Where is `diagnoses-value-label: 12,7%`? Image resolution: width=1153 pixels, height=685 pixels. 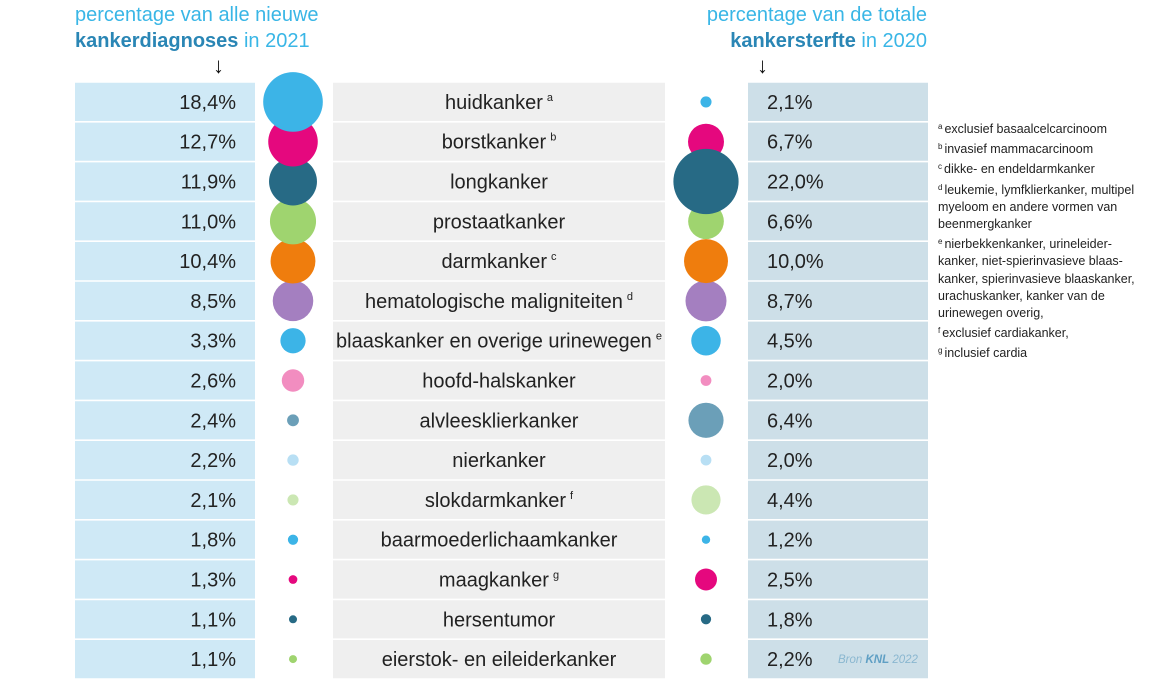
diagnoses-value-label: 12,7% is located at coordinates (207, 143).